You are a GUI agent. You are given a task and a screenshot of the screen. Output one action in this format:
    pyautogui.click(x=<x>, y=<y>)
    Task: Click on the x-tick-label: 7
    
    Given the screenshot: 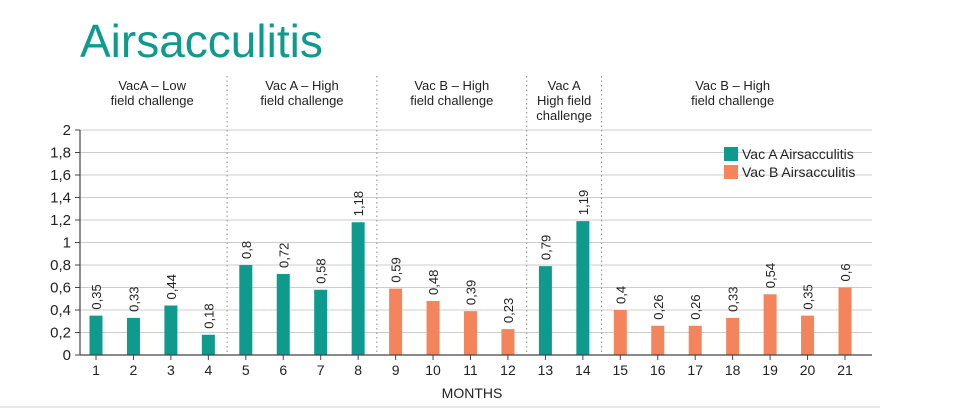 What is the action you would take?
    pyautogui.click(x=321, y=370)
    